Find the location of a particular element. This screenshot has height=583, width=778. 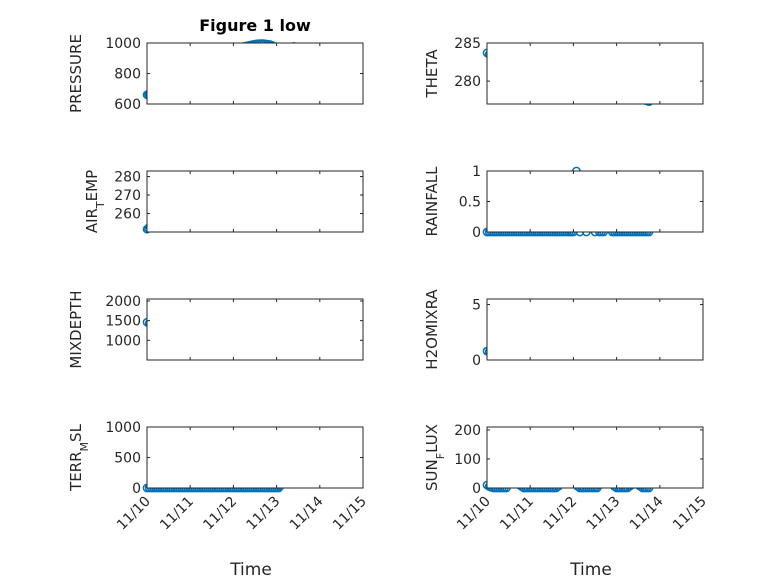

y-axis-label: MIXDEPTH is located at coordinates (76, 329).